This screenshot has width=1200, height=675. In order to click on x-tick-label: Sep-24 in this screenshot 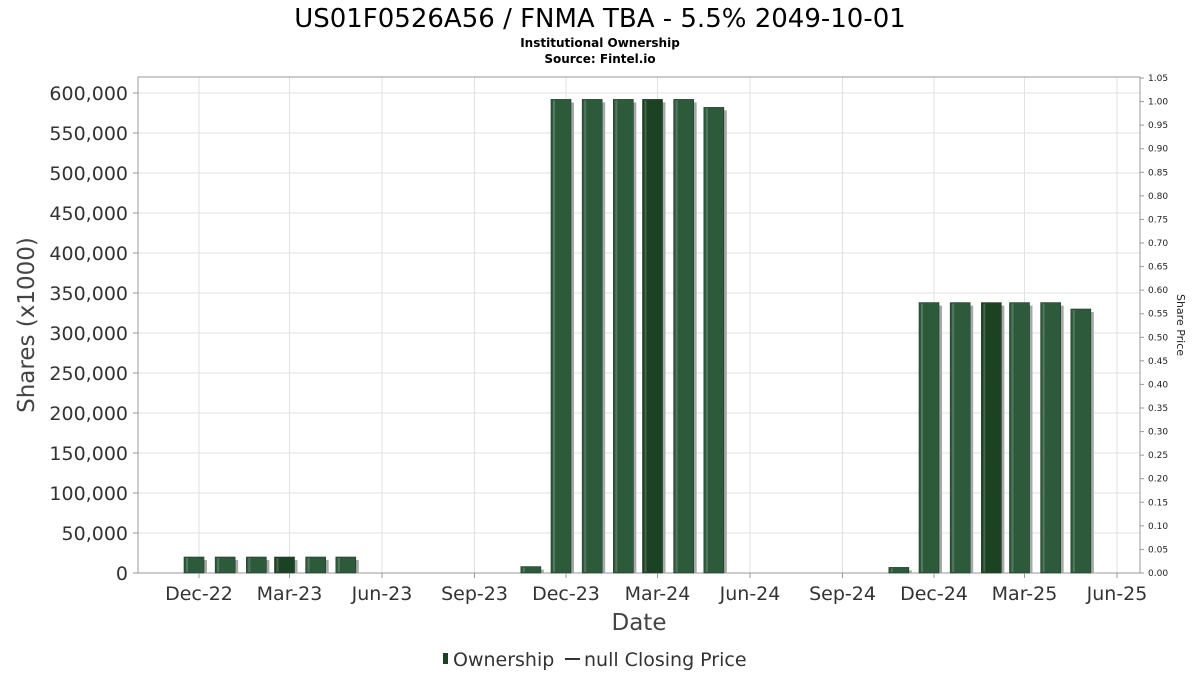, I will do `click(842, 594)`.